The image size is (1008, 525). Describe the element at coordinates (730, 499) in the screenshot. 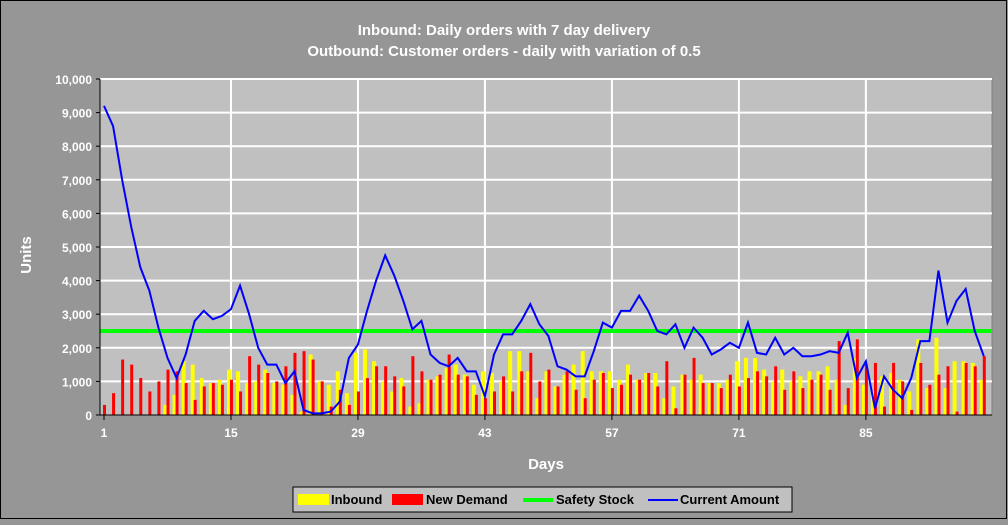

I see `legend-label-current: Current Amount` at that location.